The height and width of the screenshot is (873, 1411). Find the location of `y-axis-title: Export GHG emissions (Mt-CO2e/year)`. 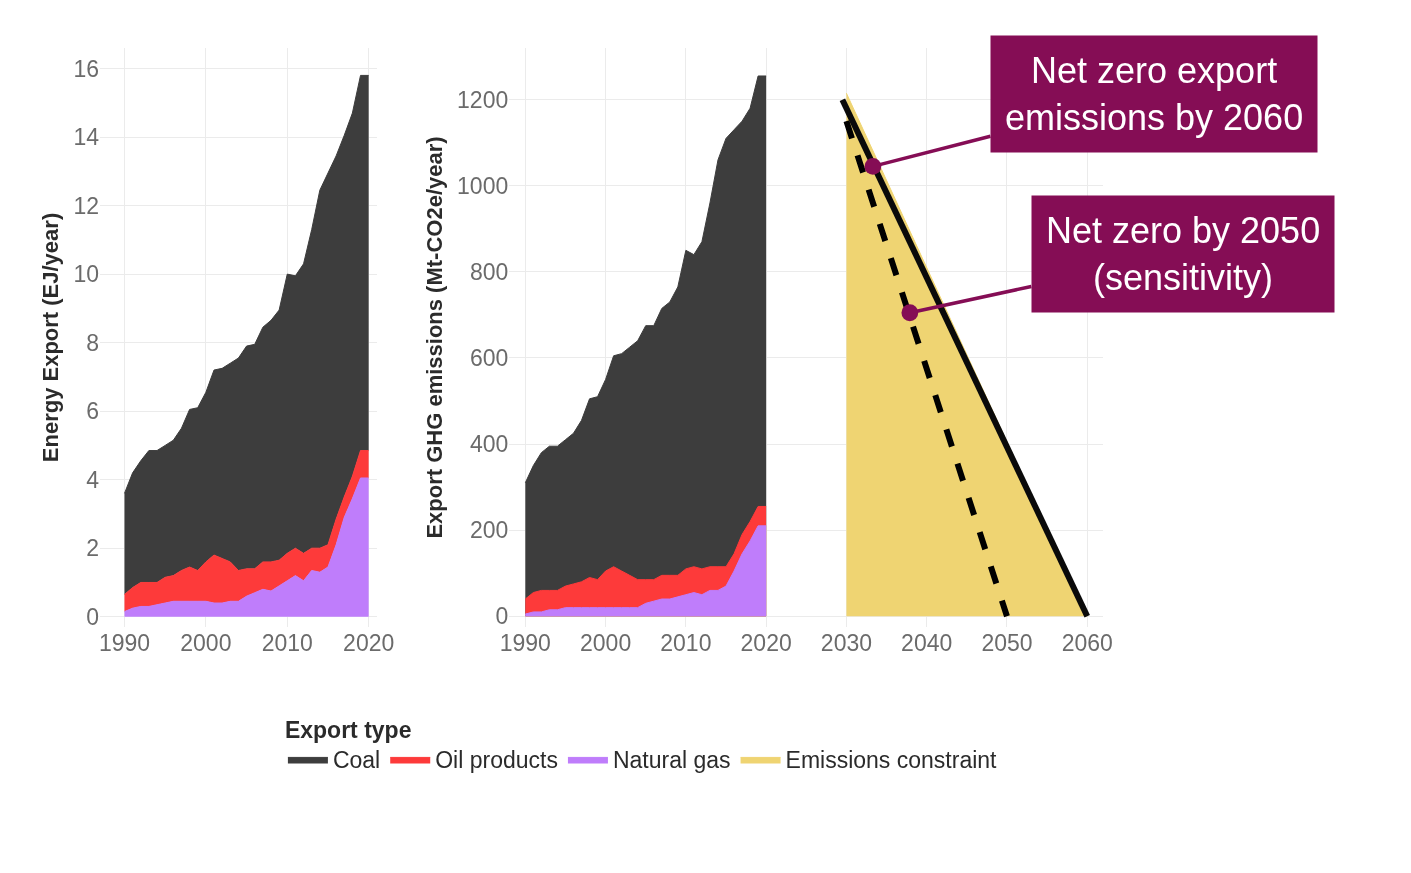

y-axis-title: Export GHG emissions (Mt-CO2e/year) is located at coordinates (434, 337).